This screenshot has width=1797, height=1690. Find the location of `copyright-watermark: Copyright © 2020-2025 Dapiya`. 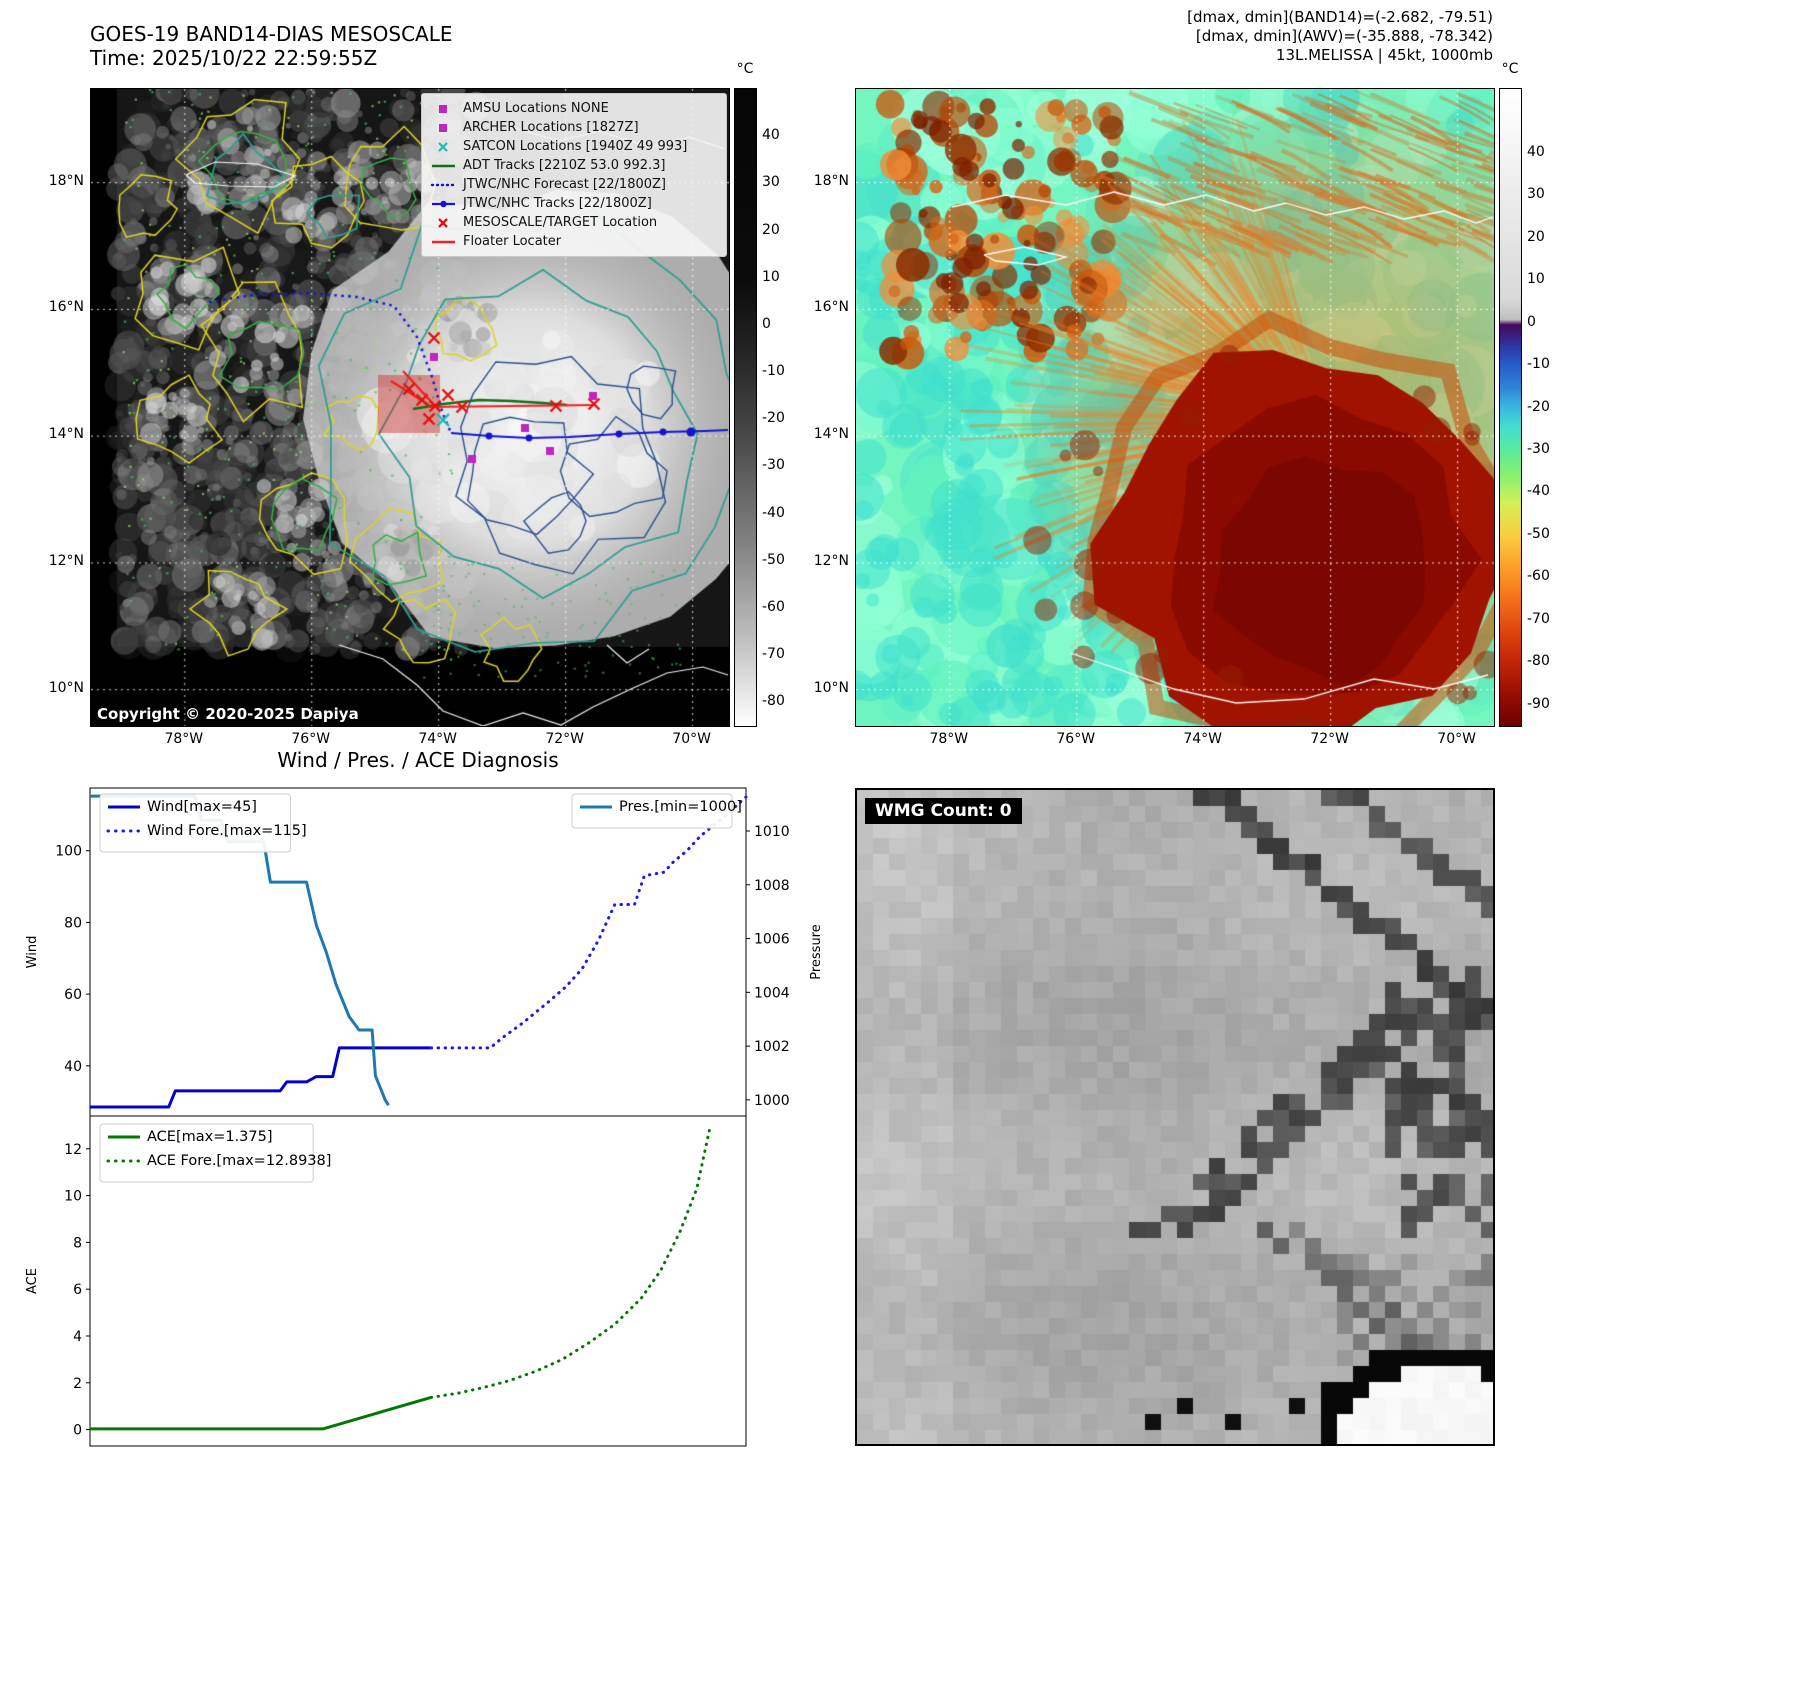

copyright-watermark: Copyright © 2020-2025 Dapiya is located at coordinates (228, 714).